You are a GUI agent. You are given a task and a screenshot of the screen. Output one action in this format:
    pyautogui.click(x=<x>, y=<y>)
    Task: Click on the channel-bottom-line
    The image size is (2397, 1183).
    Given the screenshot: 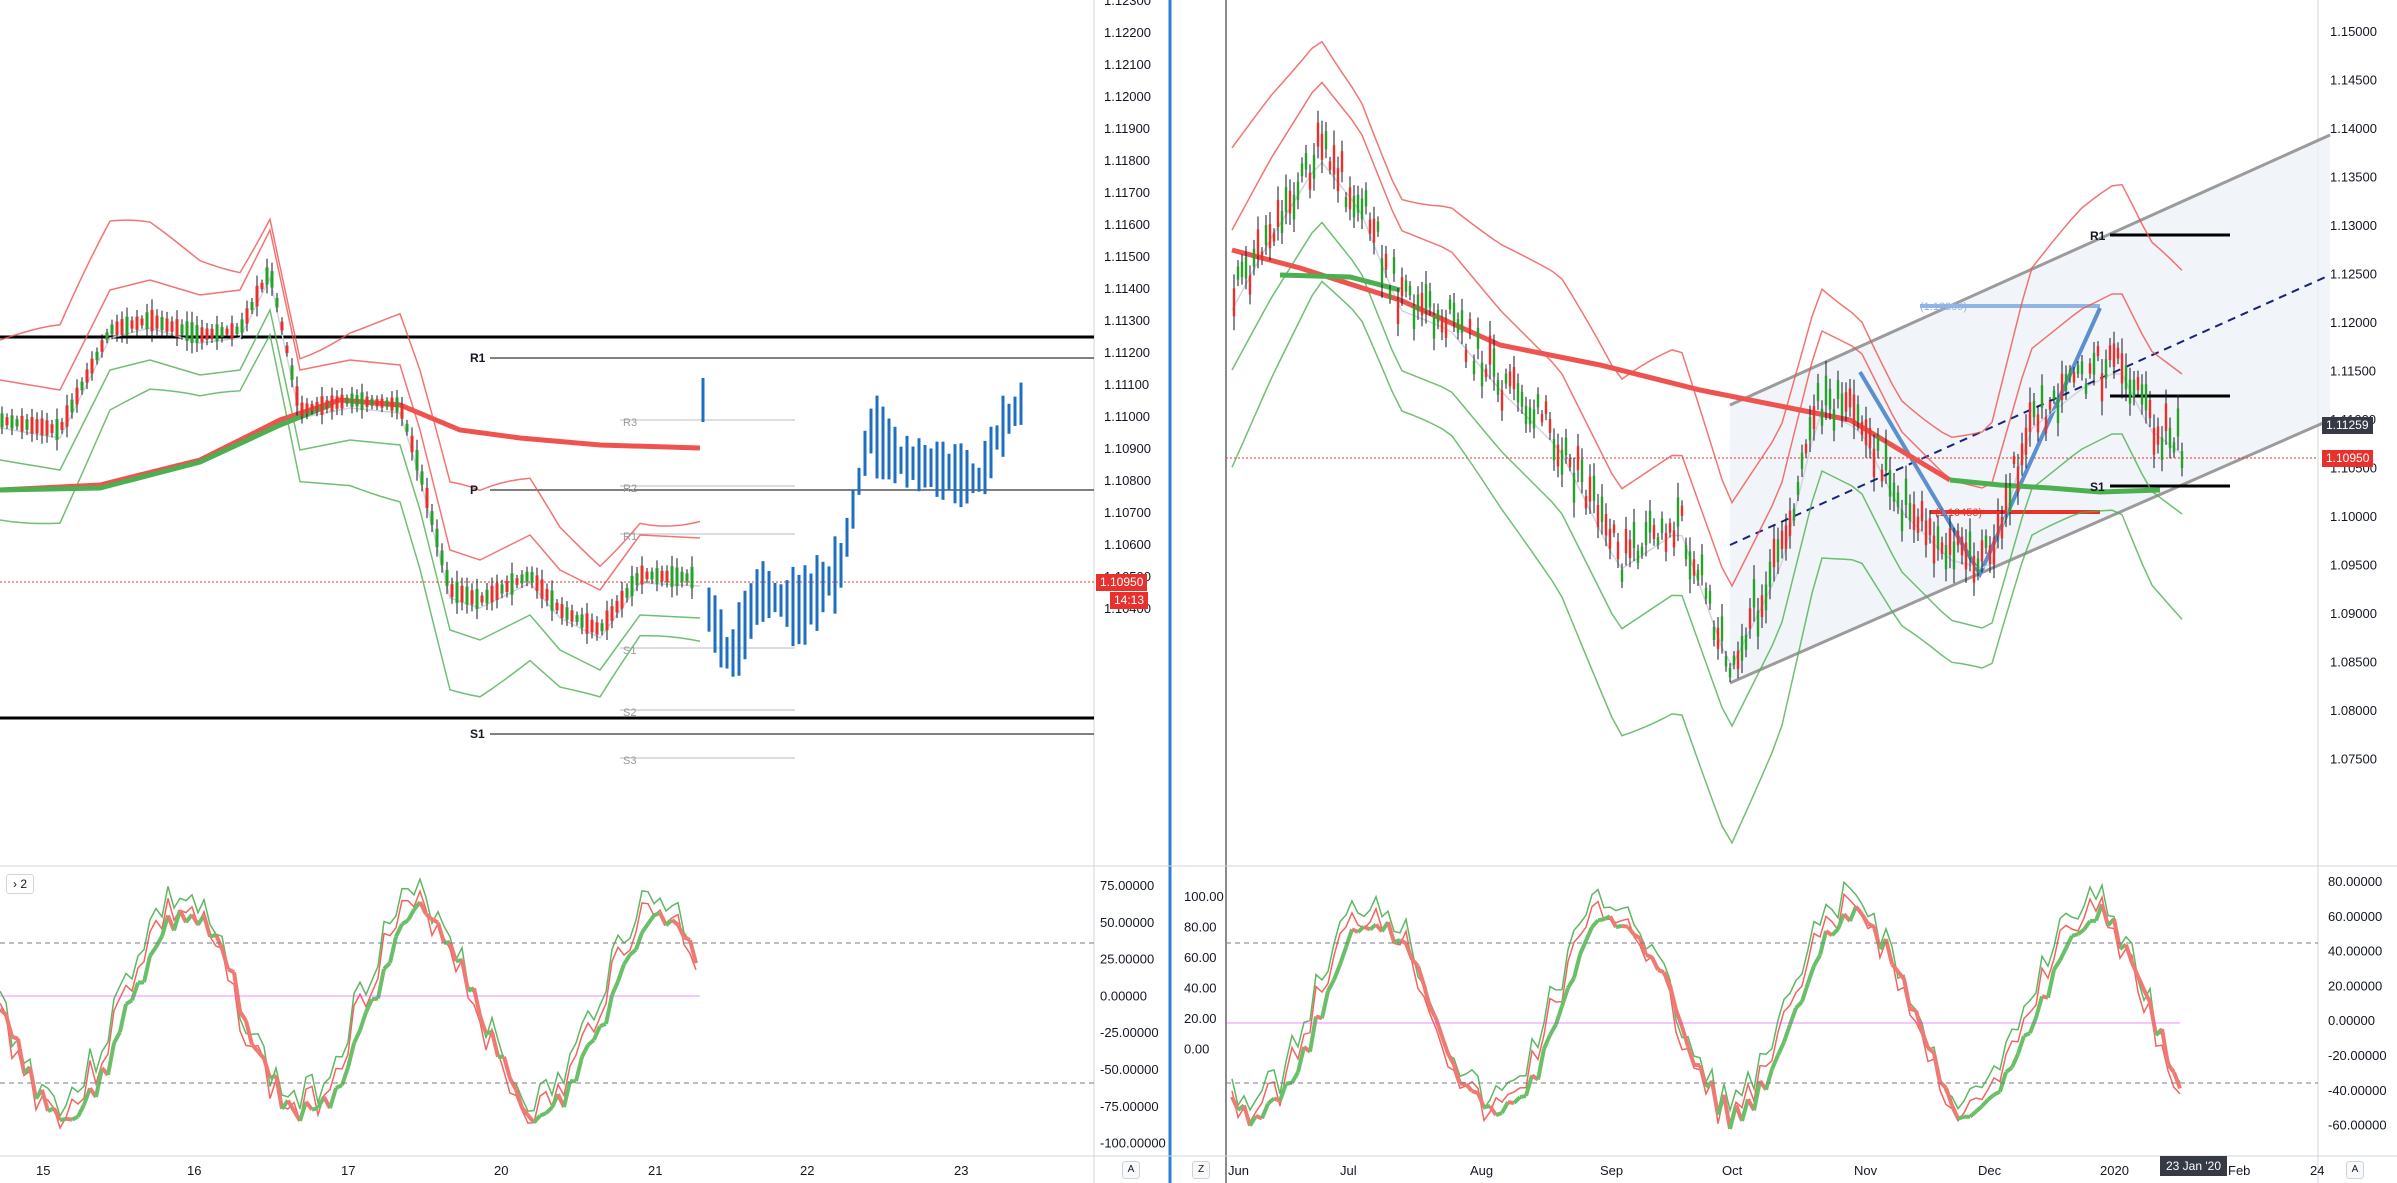 What is the action you would take?
    pyautogui.click(x=2030, y=551)
    